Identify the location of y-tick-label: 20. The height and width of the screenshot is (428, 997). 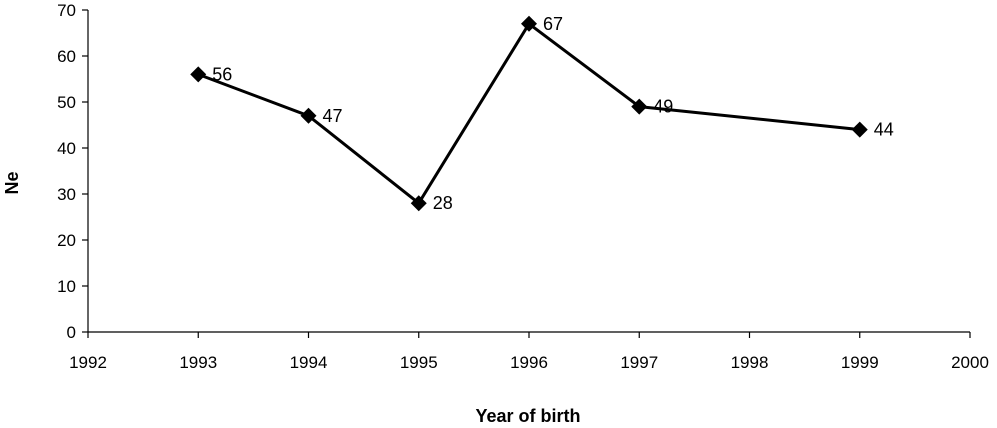
(66, 240).